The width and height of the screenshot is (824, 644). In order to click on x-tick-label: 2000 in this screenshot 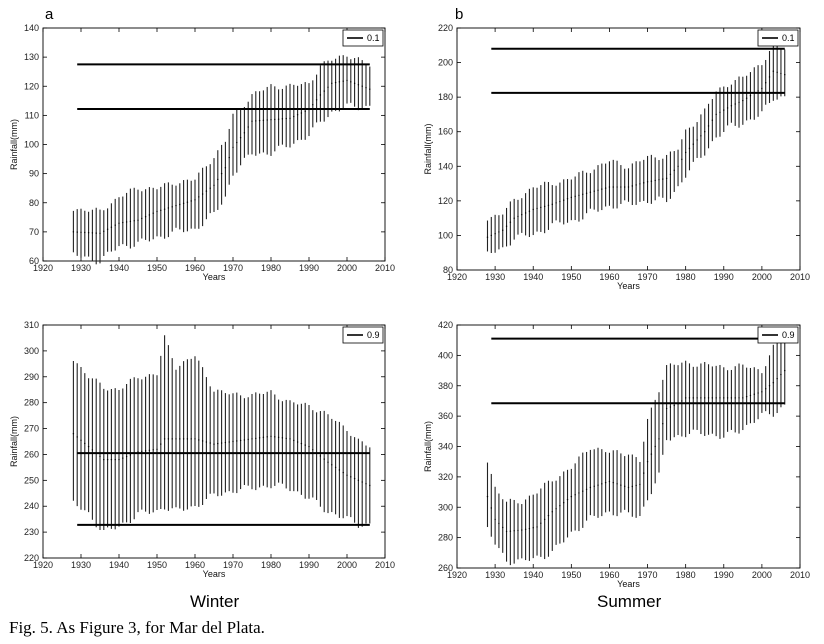, I will do `click(347, 268)`.